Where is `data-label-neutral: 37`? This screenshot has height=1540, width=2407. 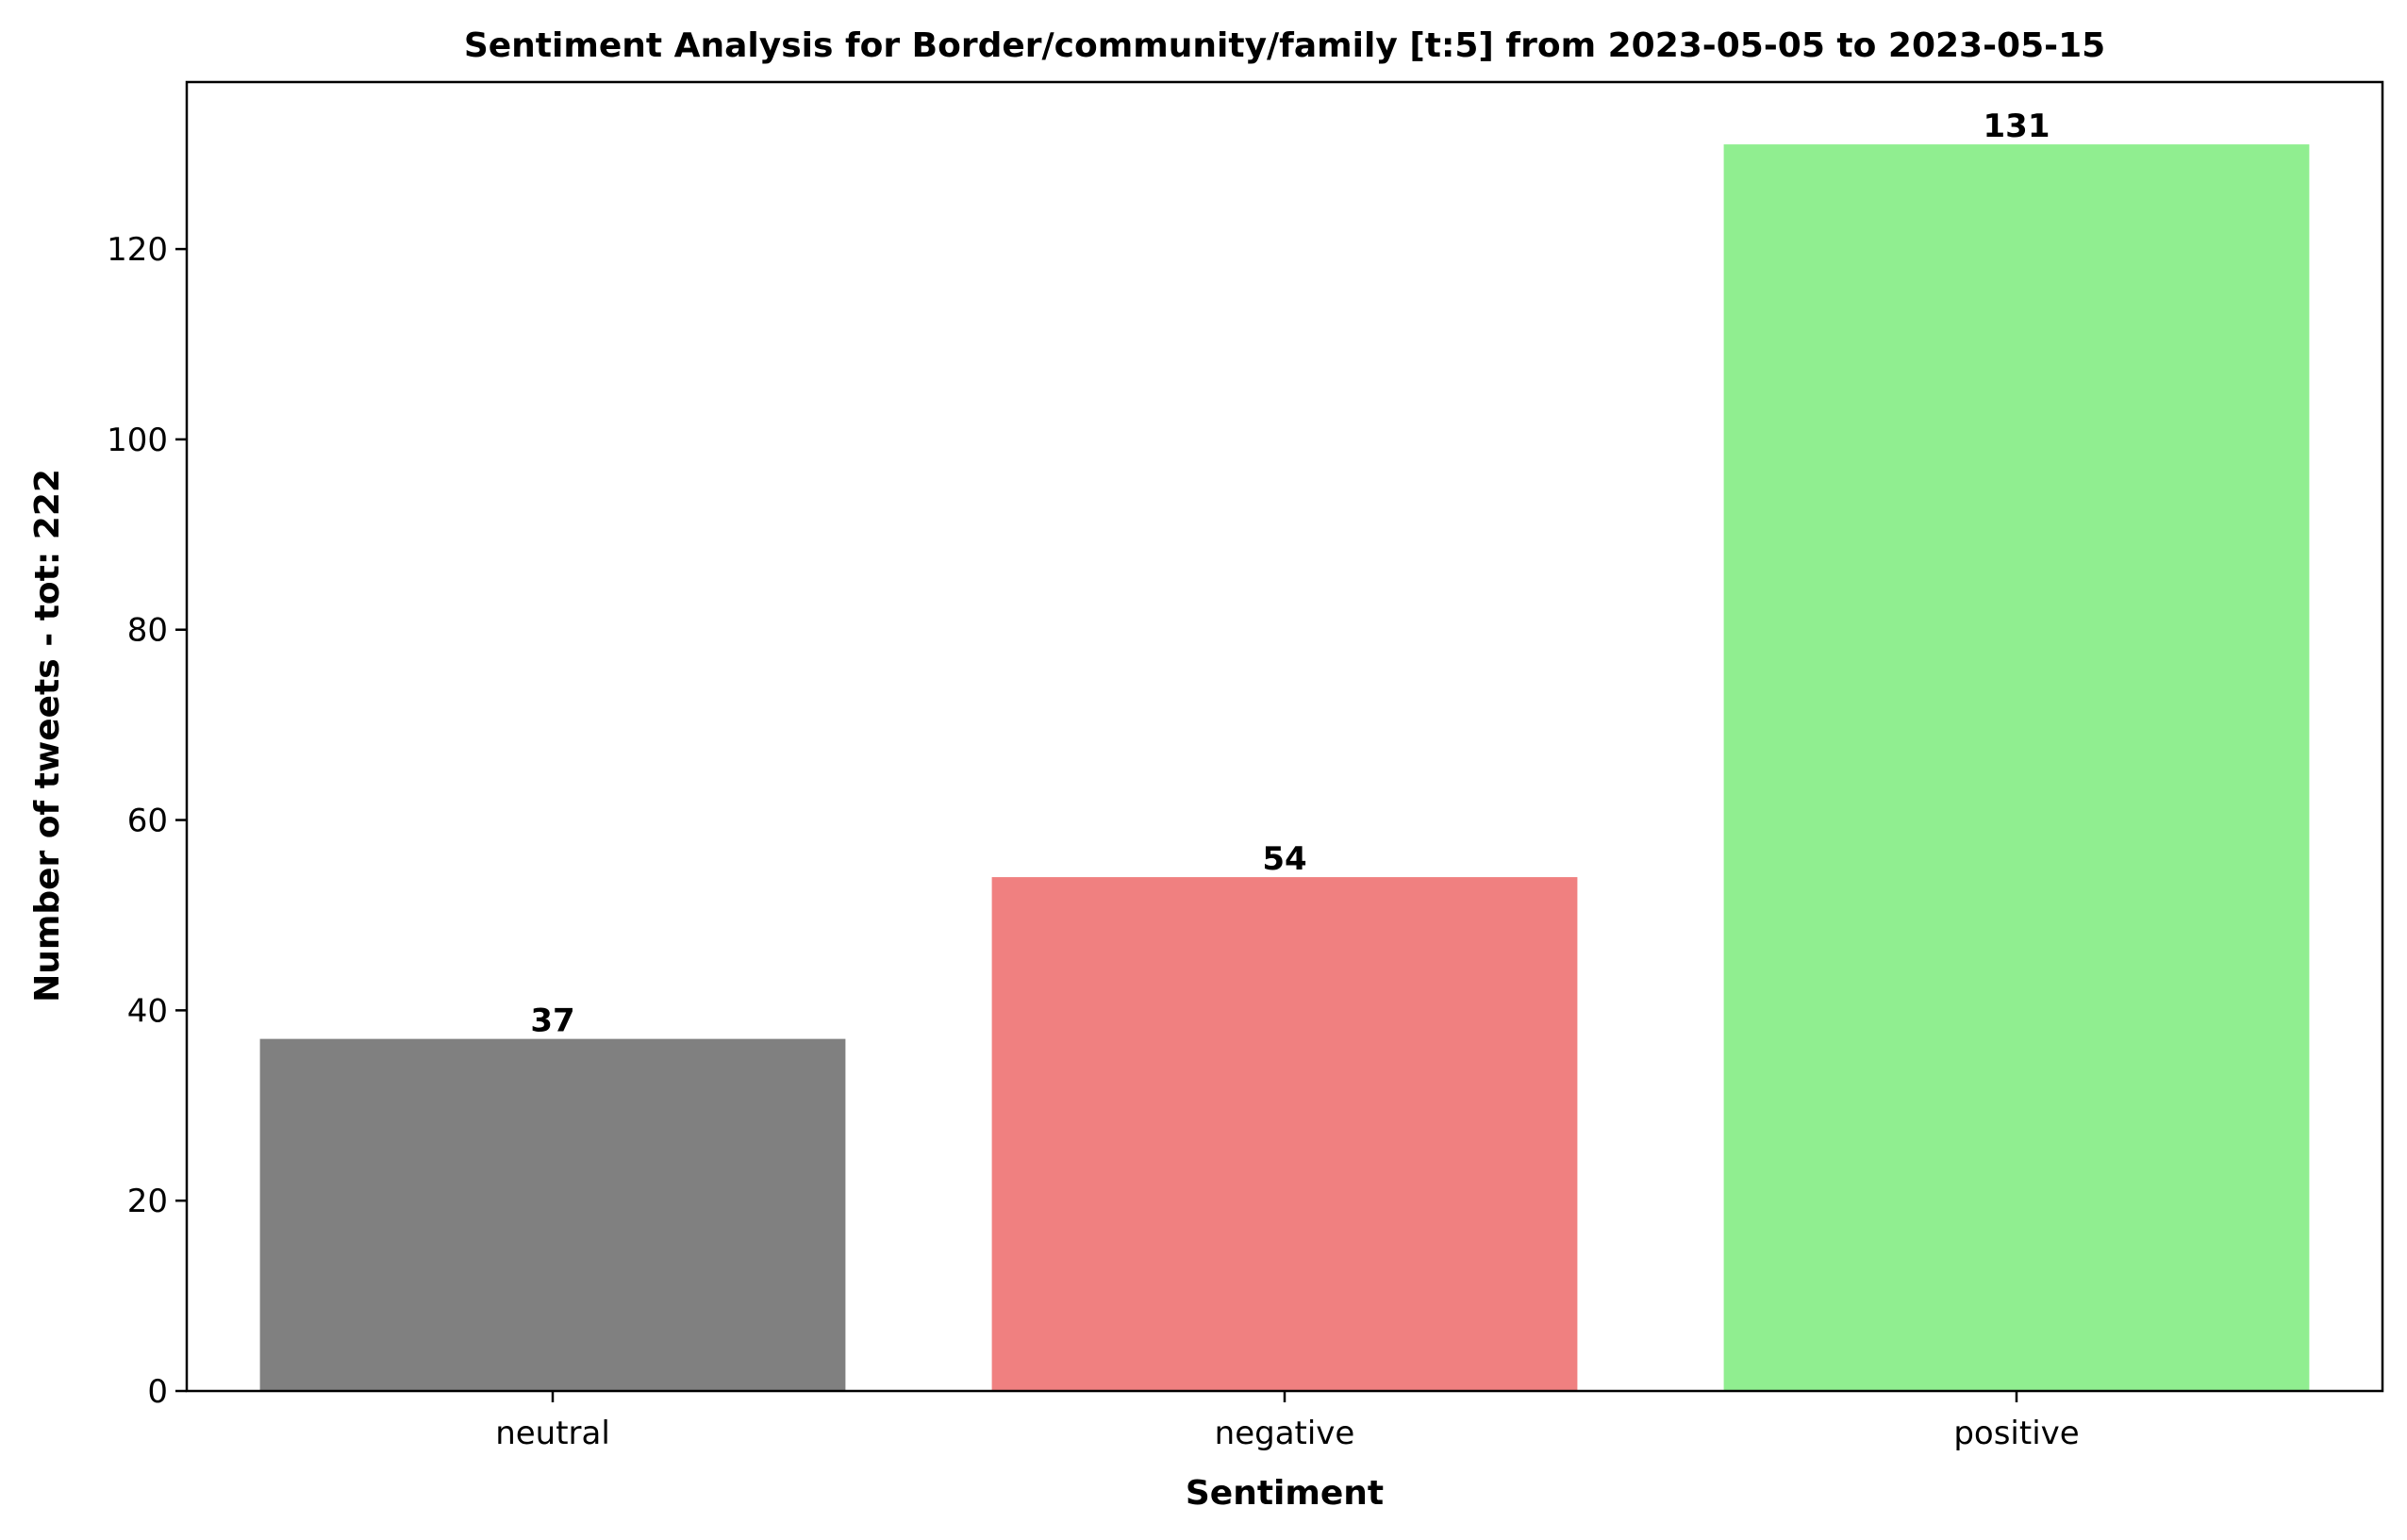 data-label-neutral: 37 is located at coordinates (552, 1021).